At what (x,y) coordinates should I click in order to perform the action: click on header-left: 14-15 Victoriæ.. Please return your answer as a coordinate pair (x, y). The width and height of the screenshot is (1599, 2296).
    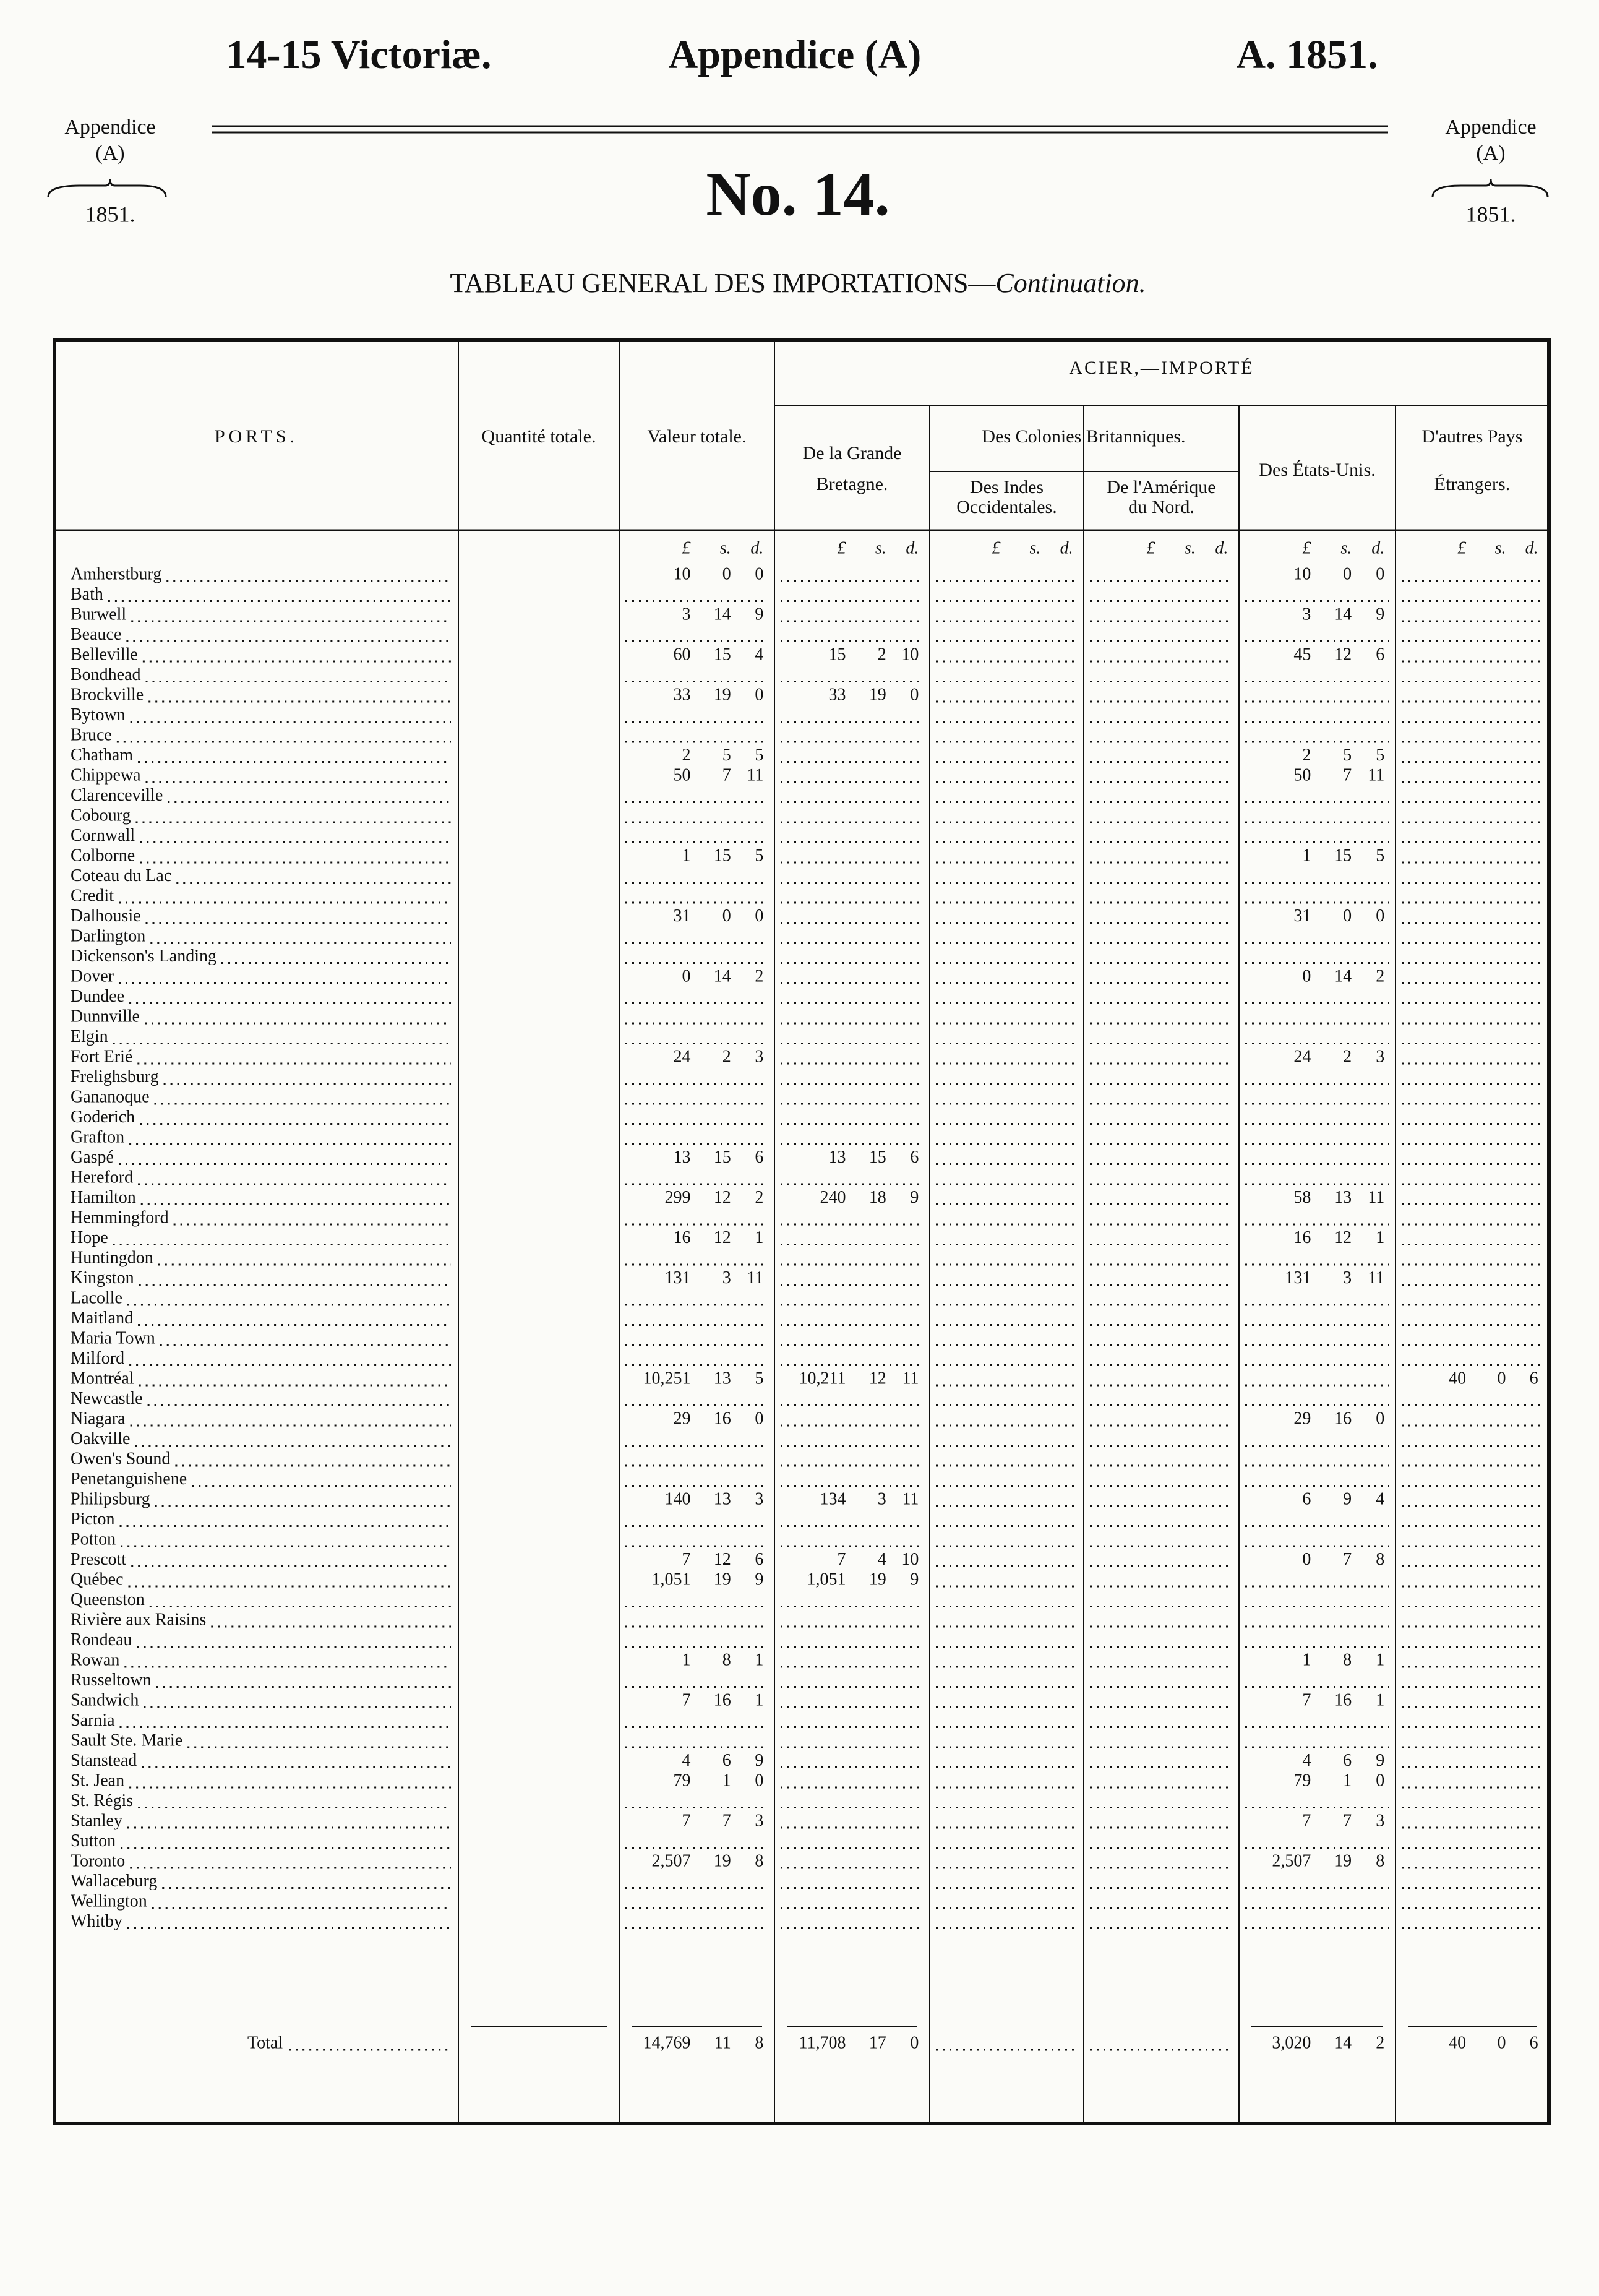
    Looking at the image, I should click on (359, 54).